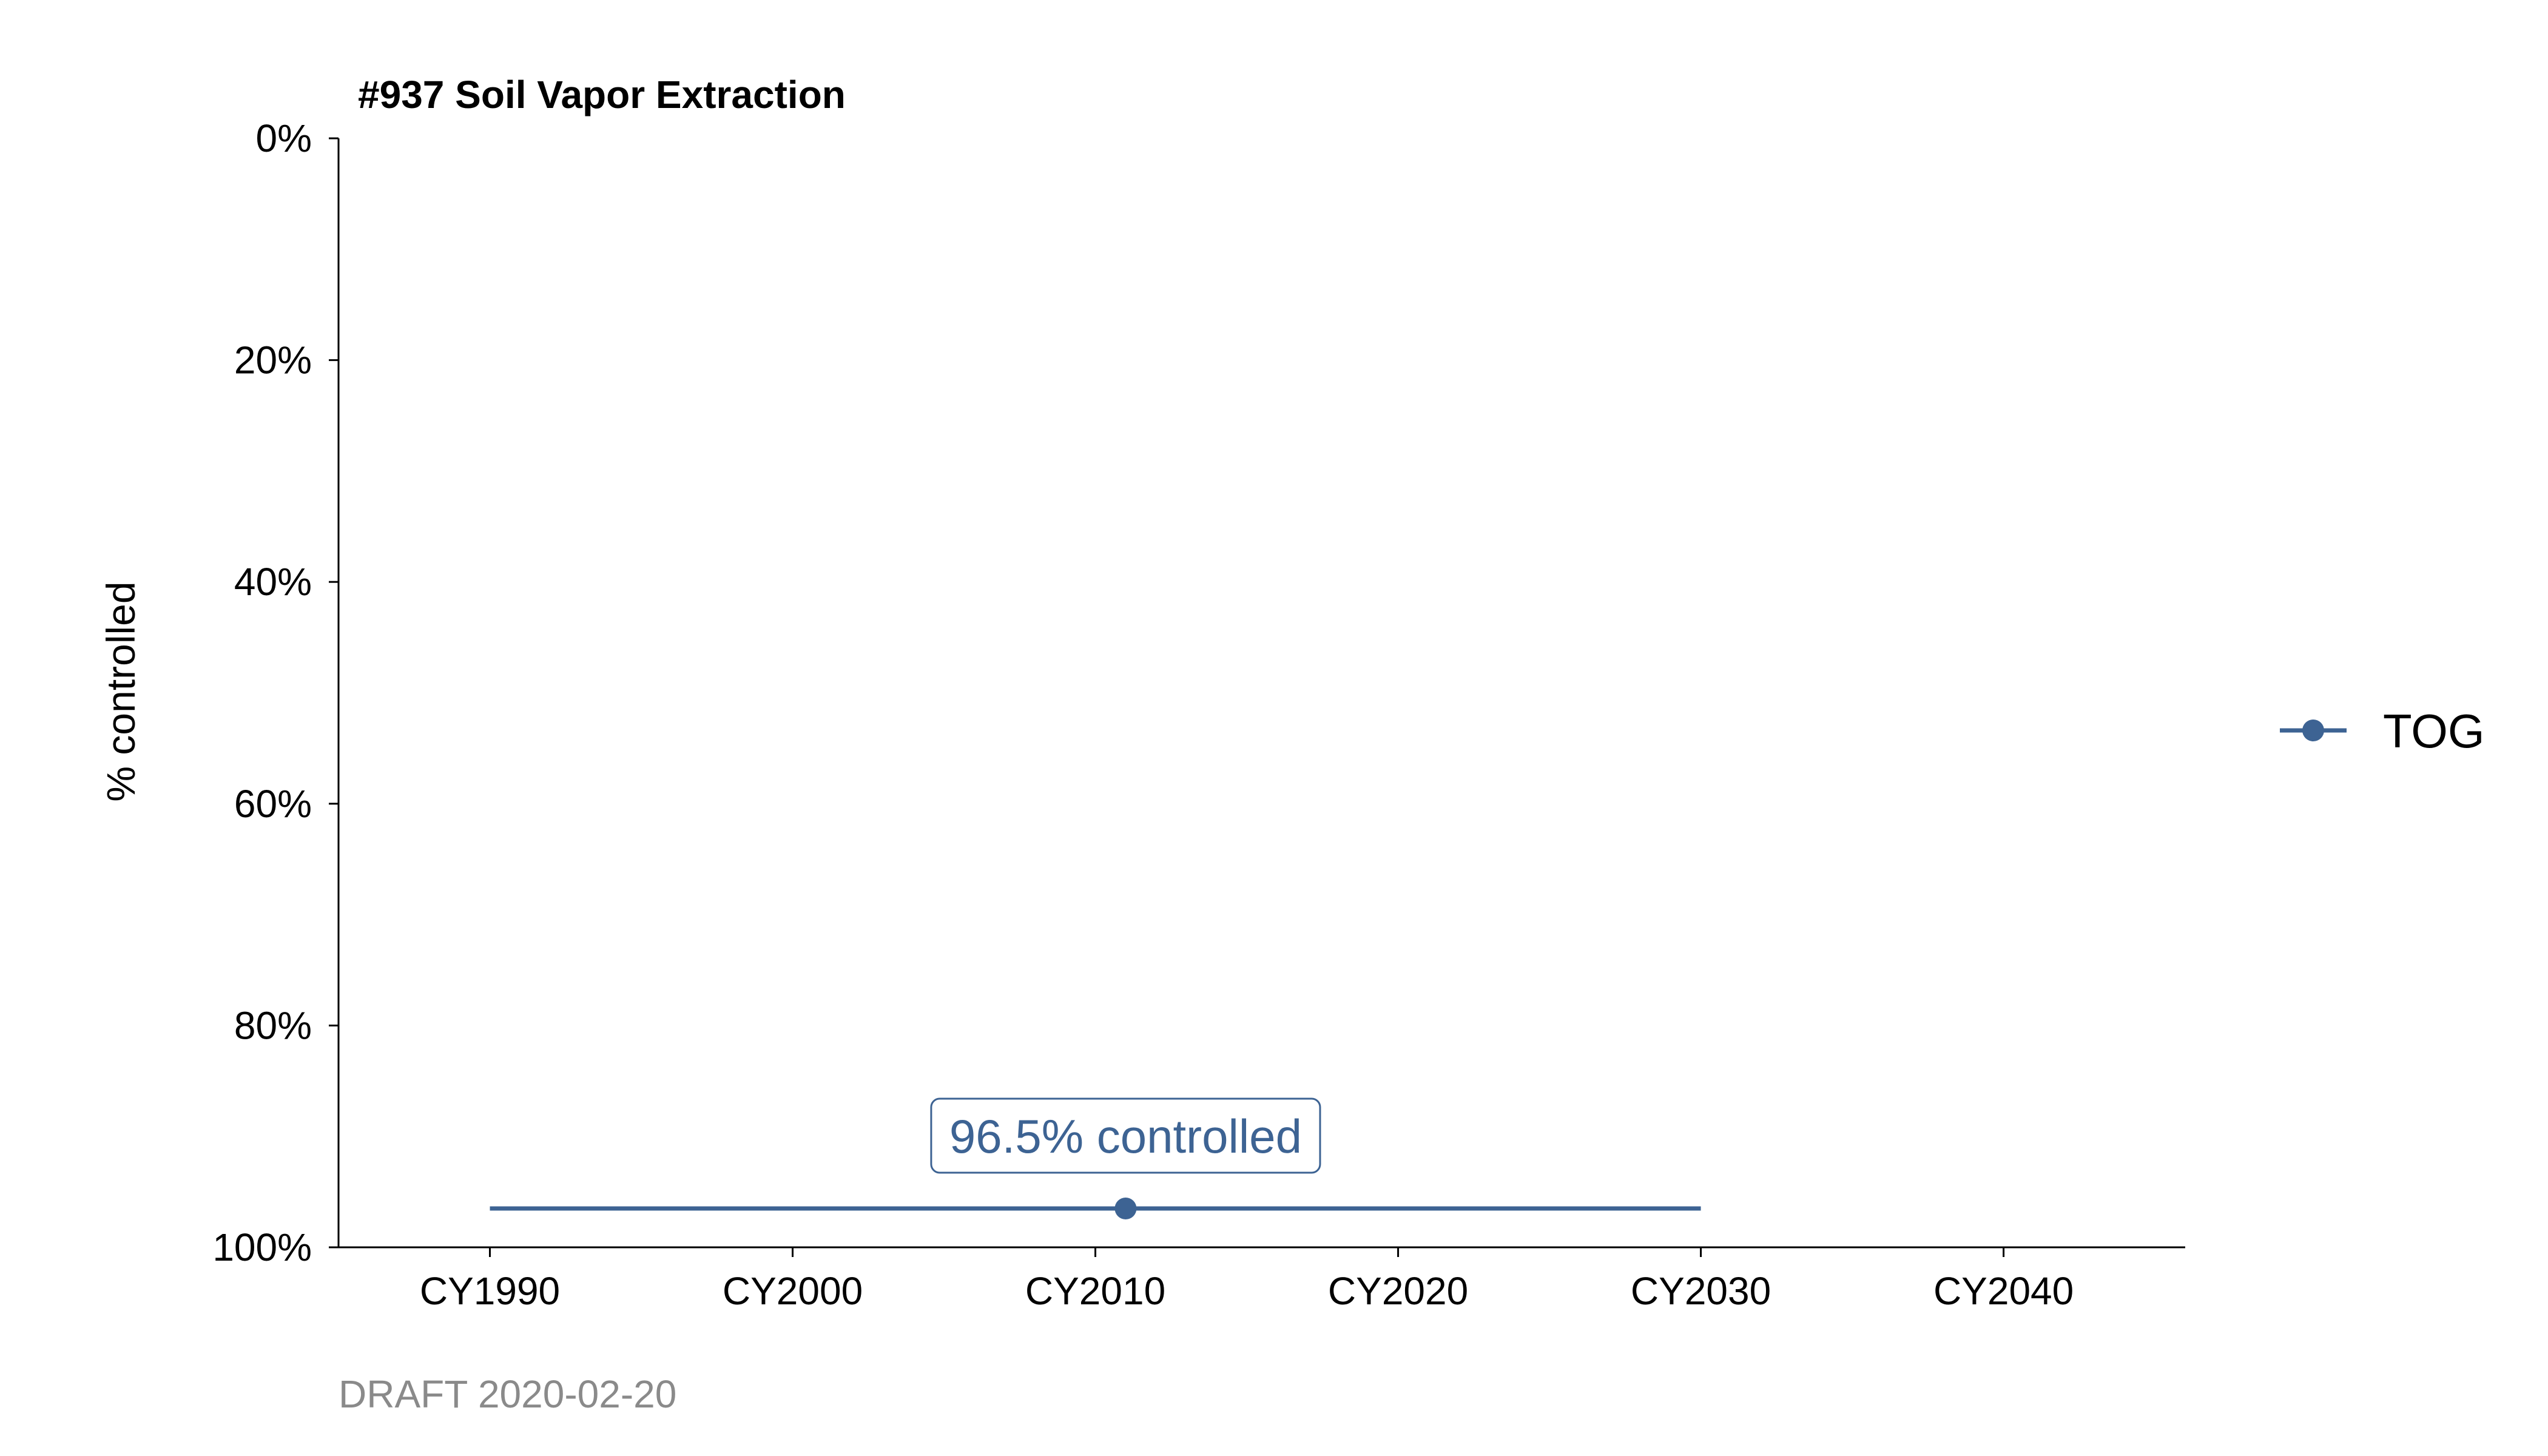 The image size is (2548, 1456). I want to click on annotation-layer: 96.5% controlled, so click(1125, 1135).